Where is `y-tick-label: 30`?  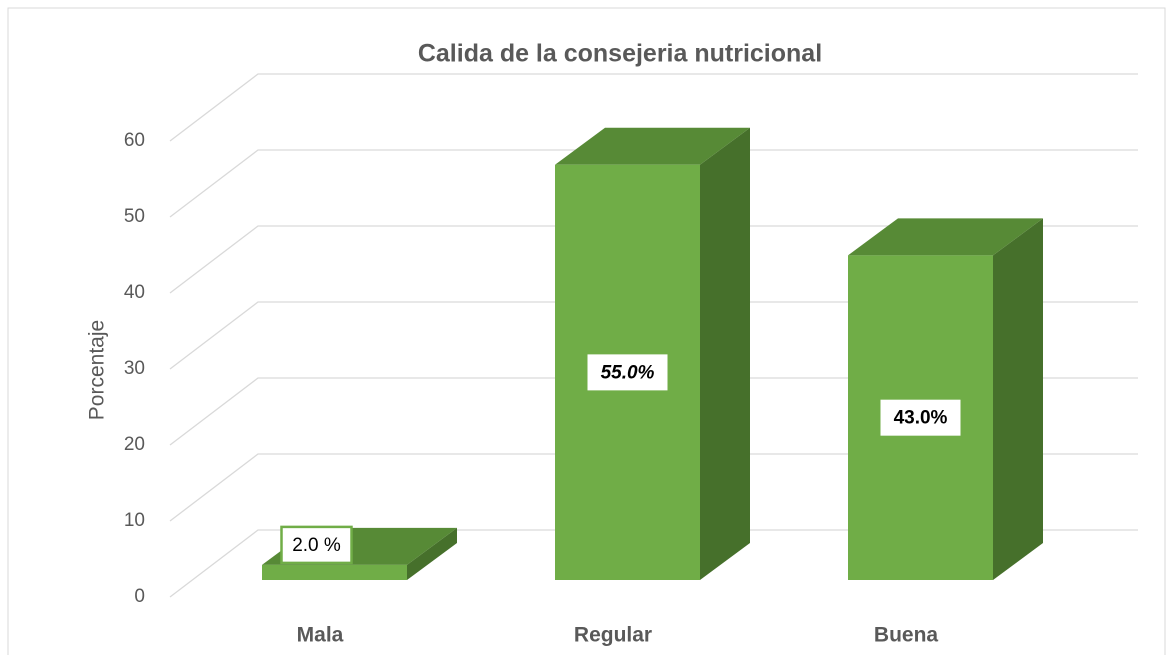 y-tick-label: 30 is located at coordinates (134, 368).